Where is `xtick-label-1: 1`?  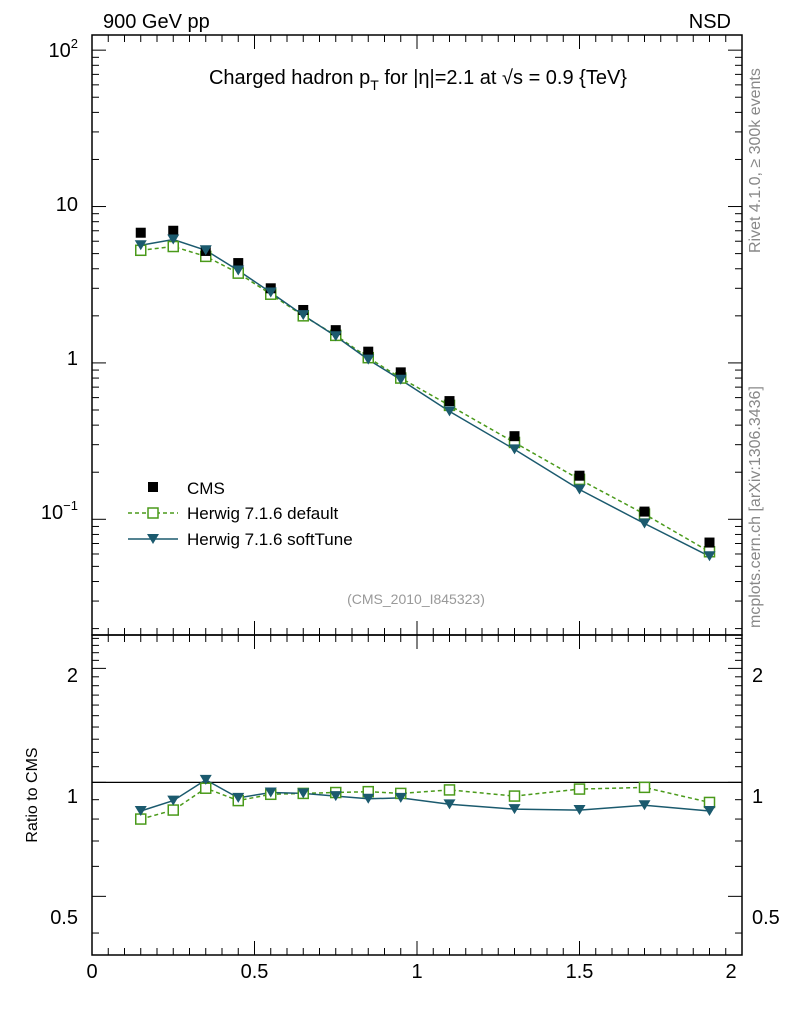
xtick-label-1: 1 is located at coordinates (416, 972).